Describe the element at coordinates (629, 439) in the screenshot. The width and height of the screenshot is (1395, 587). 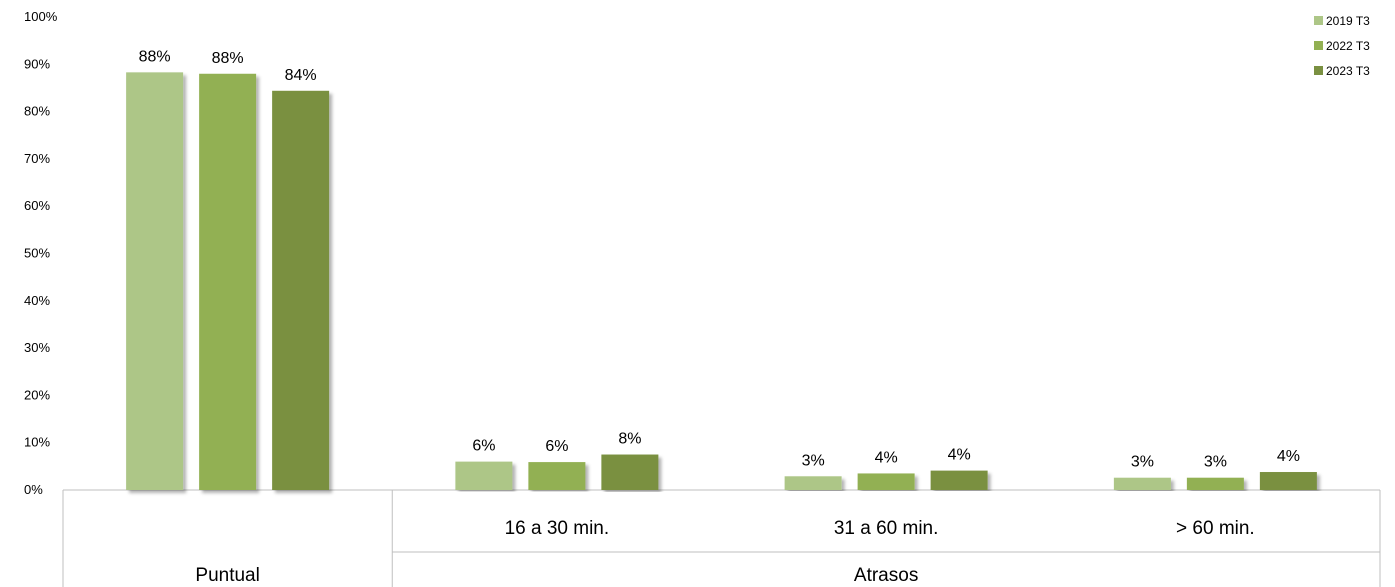
I see `data-label: 8%` at that location.